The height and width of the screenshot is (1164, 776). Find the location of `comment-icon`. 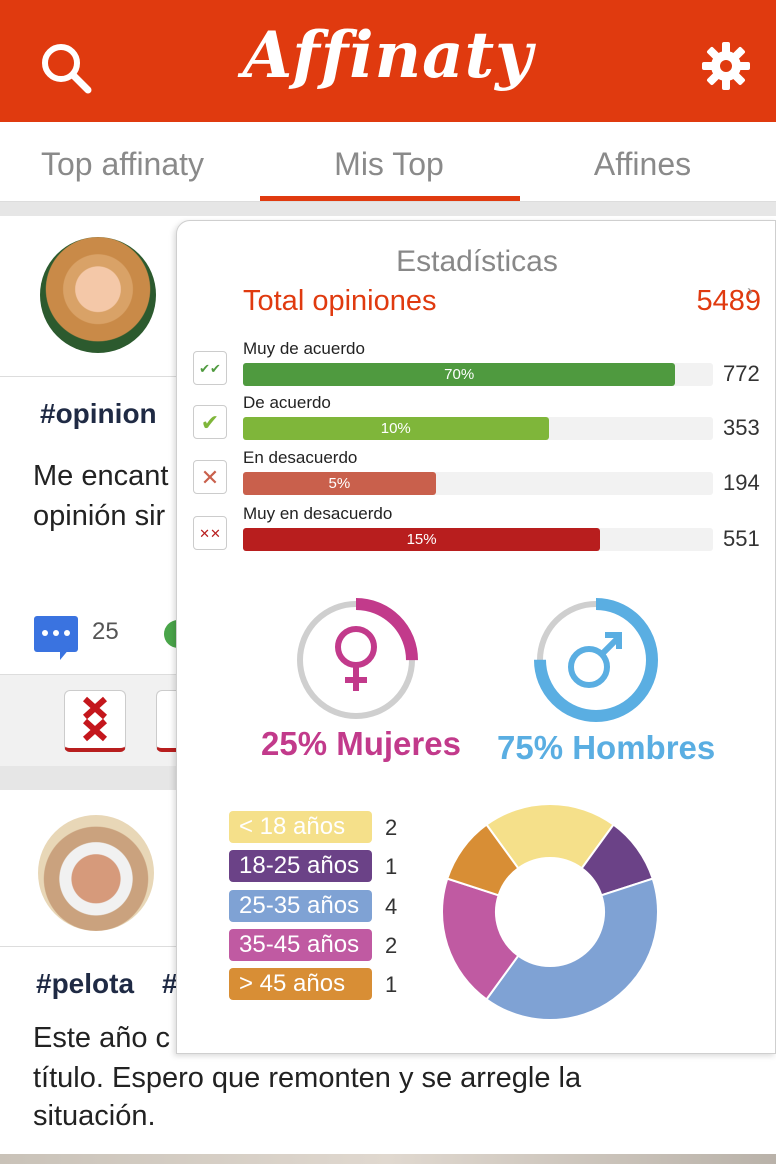

comment-icon is located at coordinates (56, 638).